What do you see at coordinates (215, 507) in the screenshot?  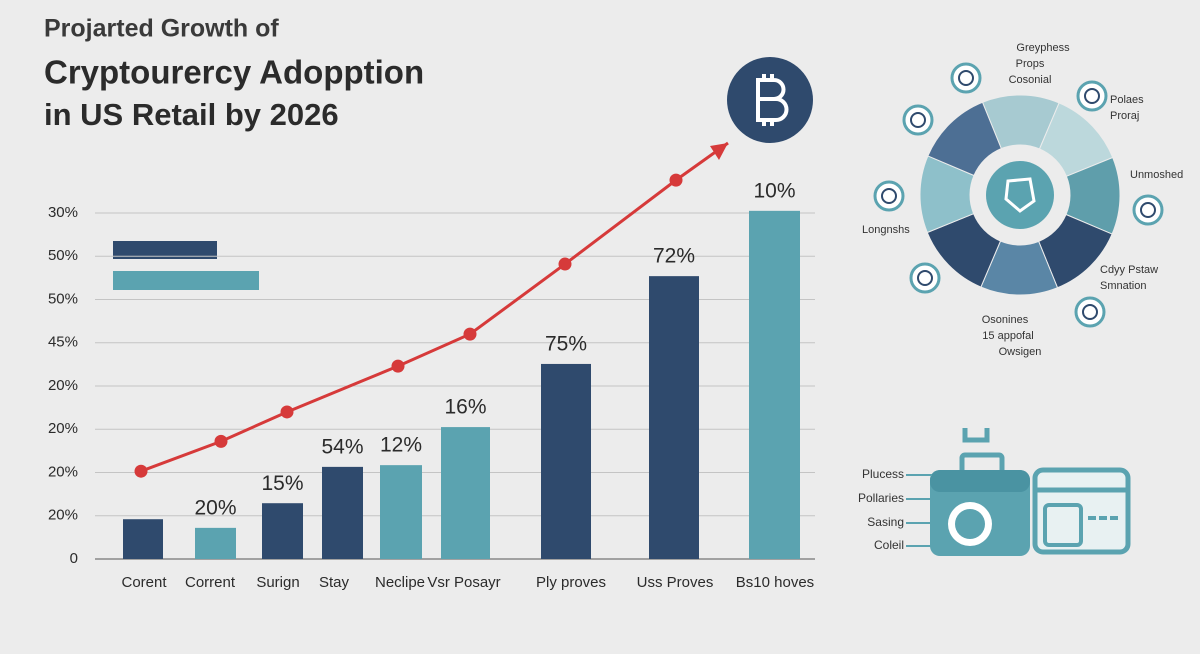 I see `data-label: 20%` at bounding box center [215, 507].